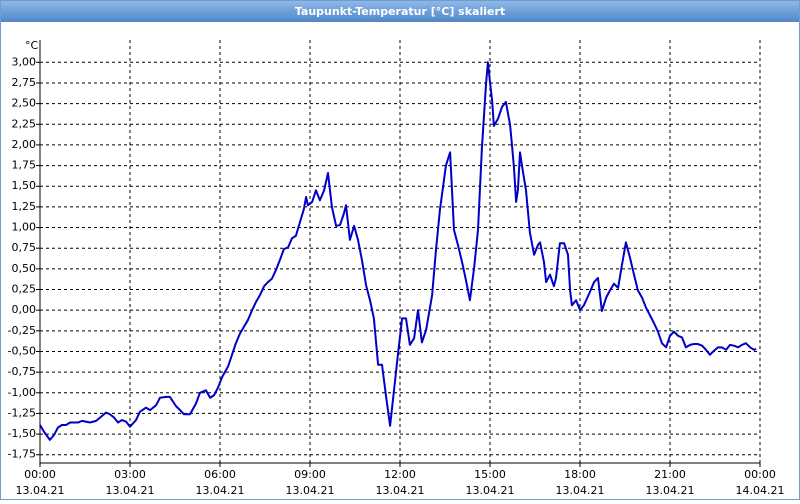 This screenshot has width=800, height=504. I want to click on x-tick-label: 21:00, so click(670, 474).